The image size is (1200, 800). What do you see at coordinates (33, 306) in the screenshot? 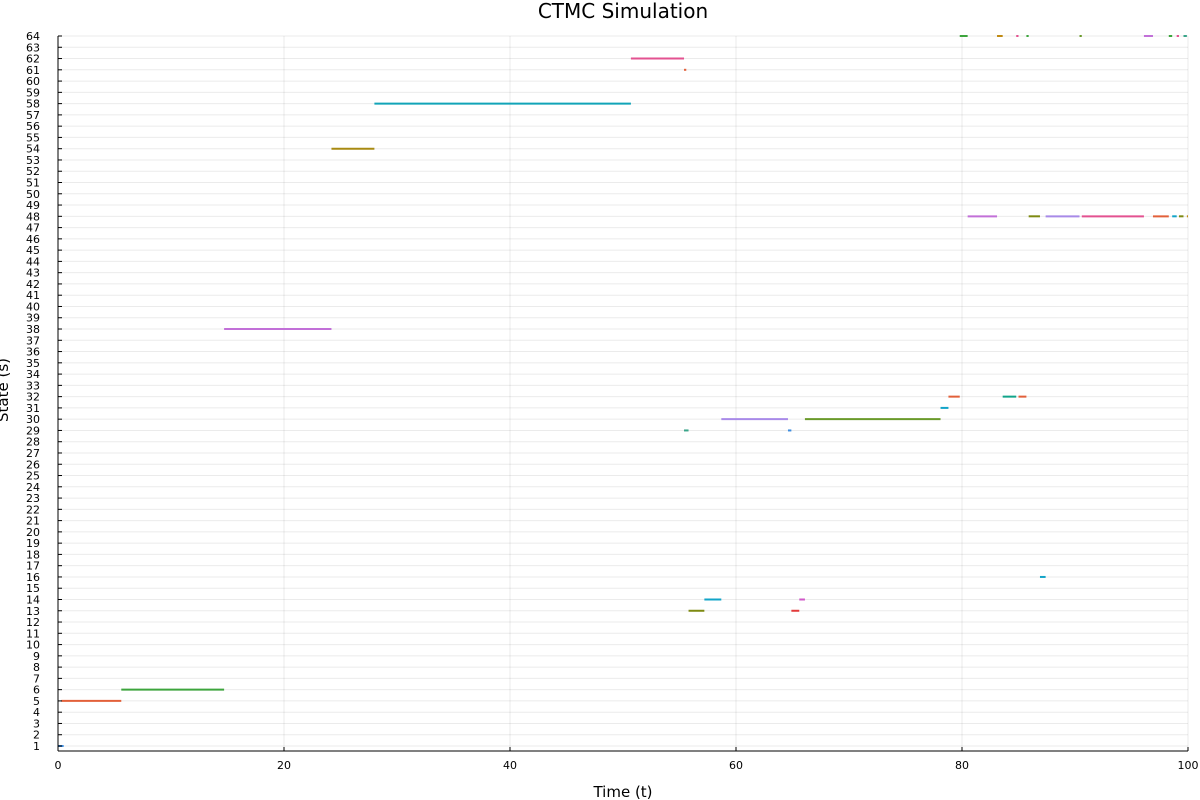
I see `y-tick-label: 40` at bounding box center [33, 306].